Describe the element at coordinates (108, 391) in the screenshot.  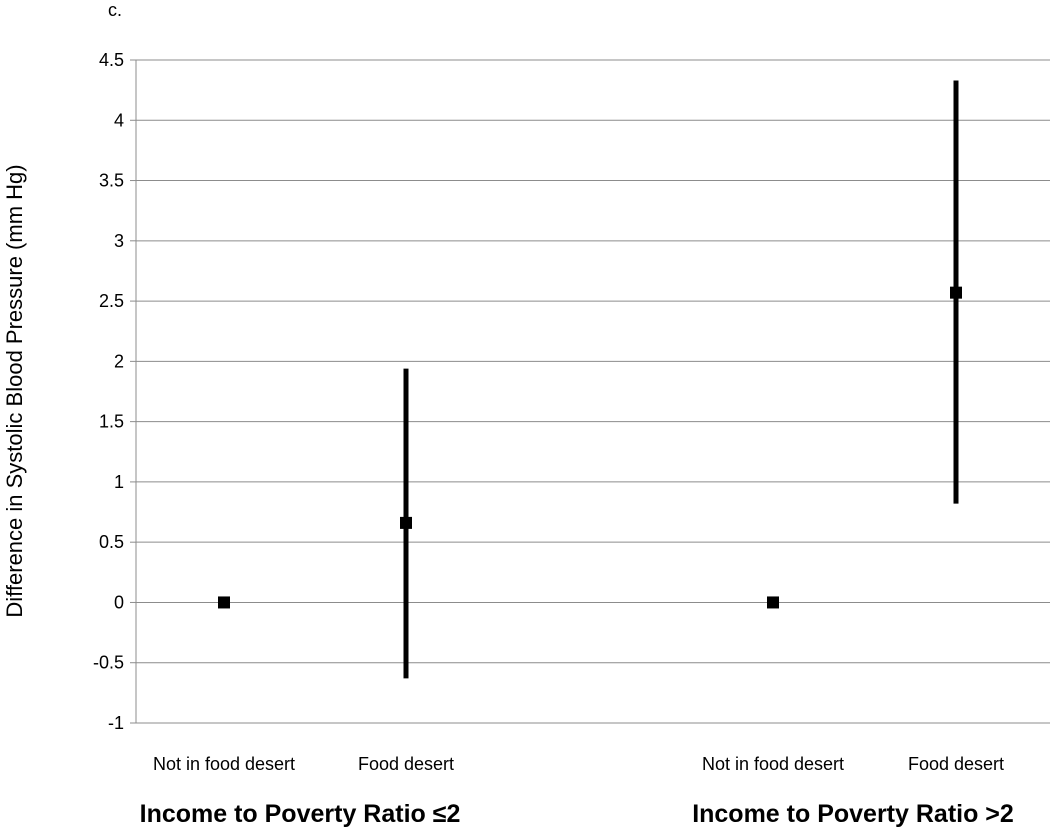
I see `y-tick-labels: -1 -0.5 0 0.5 1 1.5 2 2.5 3 3.5 4 4.5` at that location.